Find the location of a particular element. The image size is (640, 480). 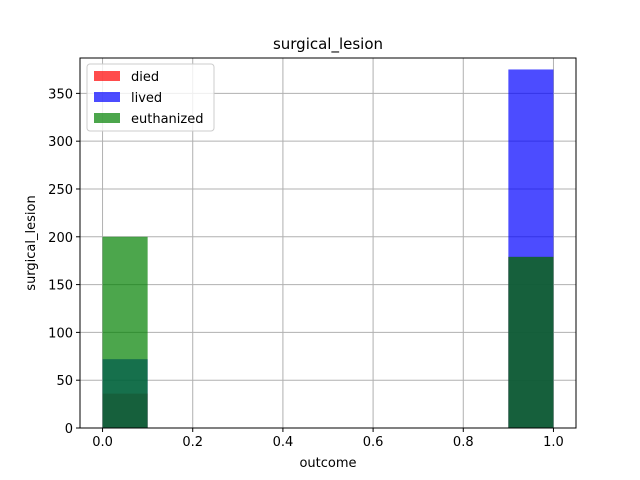

y-tick-label: 50 is located at coordinates (64, 381).